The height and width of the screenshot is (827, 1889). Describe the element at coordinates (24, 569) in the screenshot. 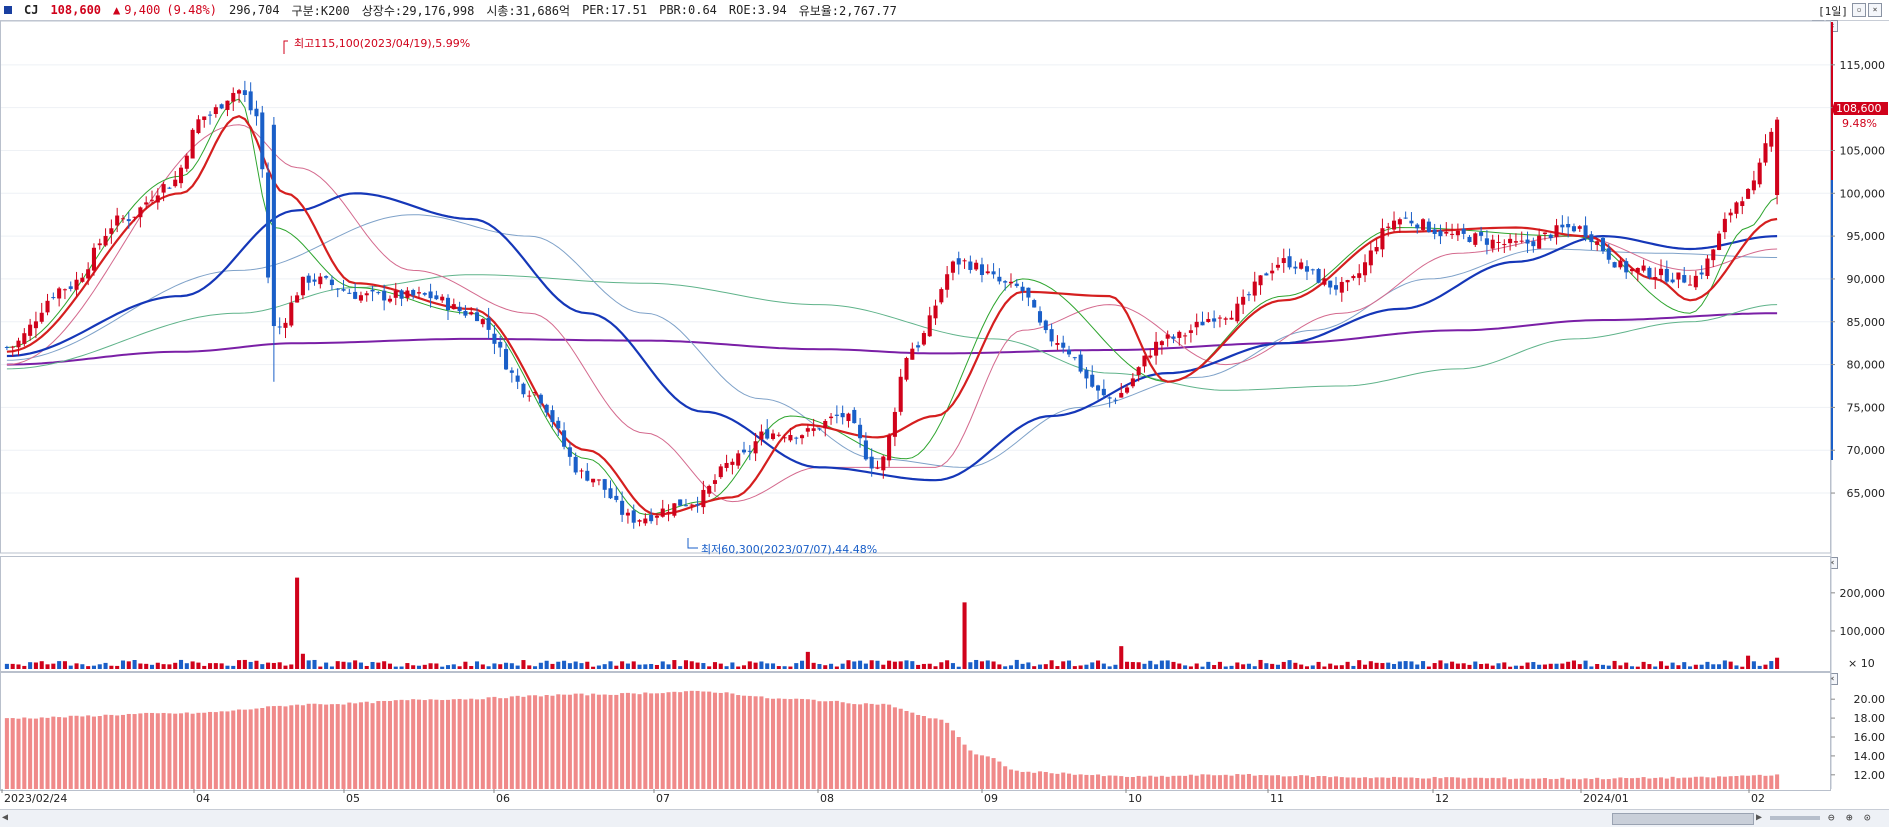

I see `volume-legend: ▮거래량` at that location.